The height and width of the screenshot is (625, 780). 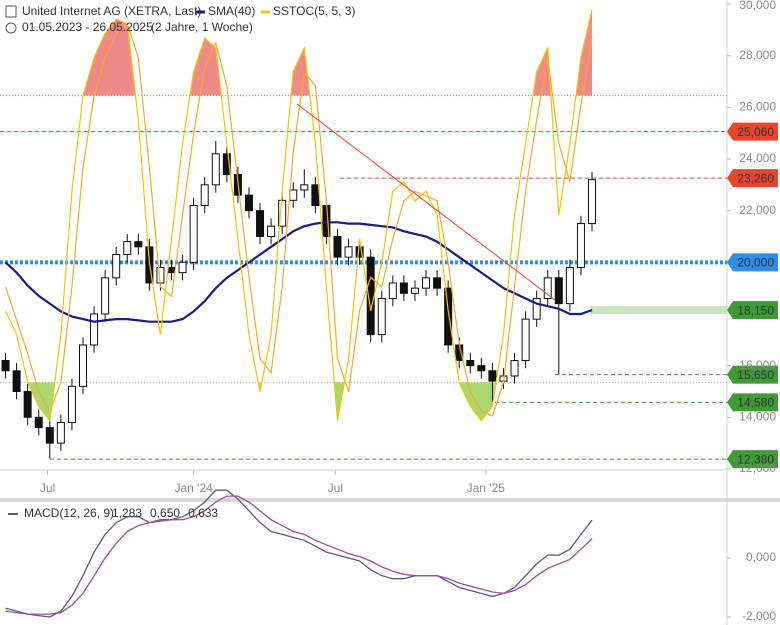 I want to click on panel-separator, so click(x=390, y=500).